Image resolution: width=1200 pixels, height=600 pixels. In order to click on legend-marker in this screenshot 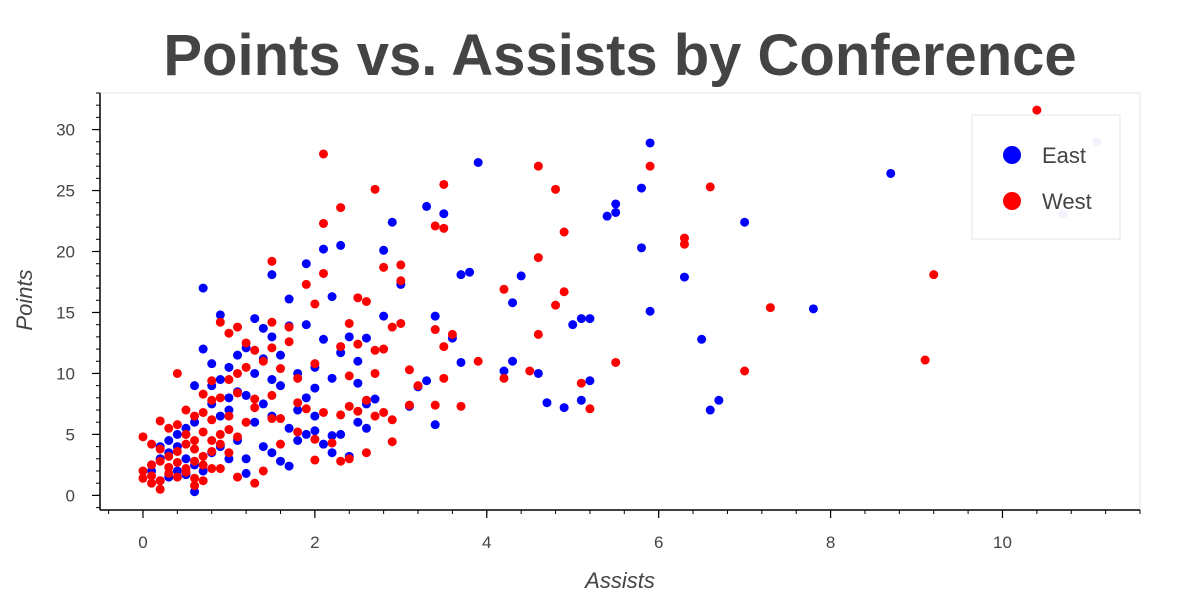, I will do `click(1012, 201)`.